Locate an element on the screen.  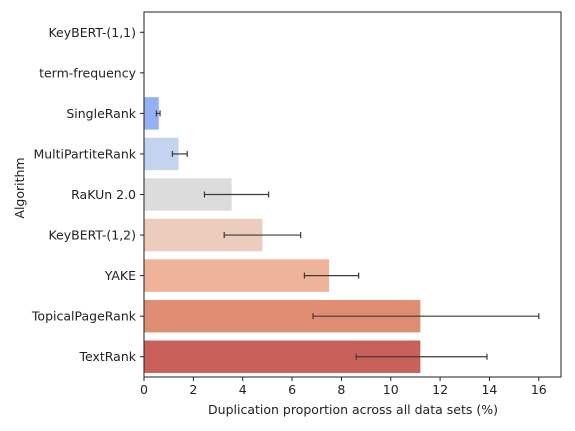
y-tick-label: KeyBERT-(1,1) is located at coordinates (92, 32).